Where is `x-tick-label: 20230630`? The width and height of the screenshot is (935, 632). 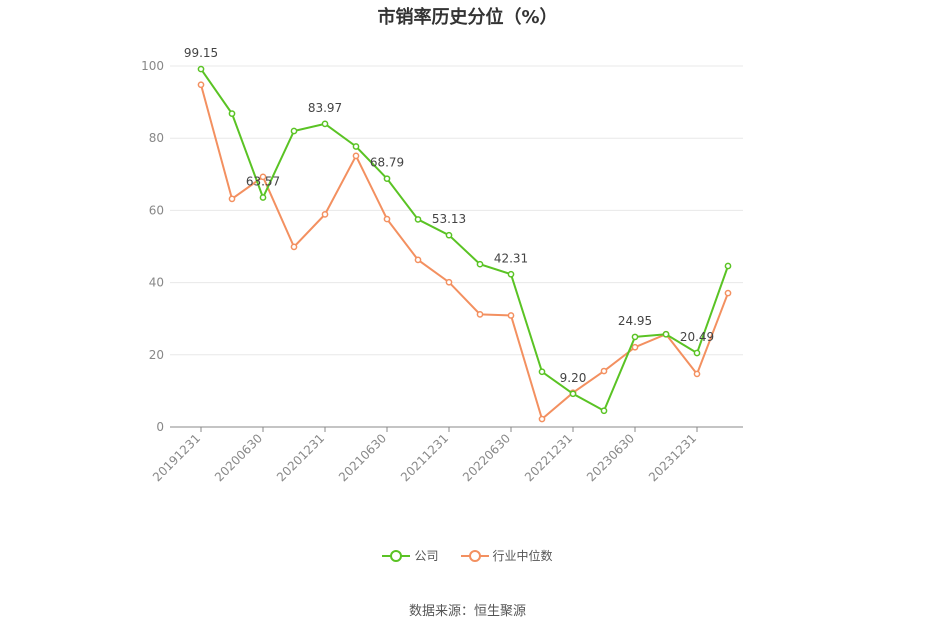
x-tick-label: 20230630 is located at coordinates (610, 457).